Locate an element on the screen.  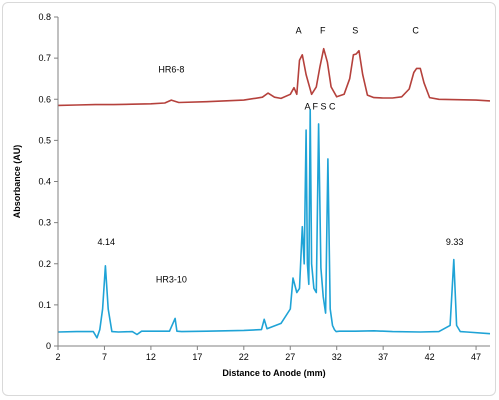
x-tick-label: 22 is located at coordinates (244, 357).